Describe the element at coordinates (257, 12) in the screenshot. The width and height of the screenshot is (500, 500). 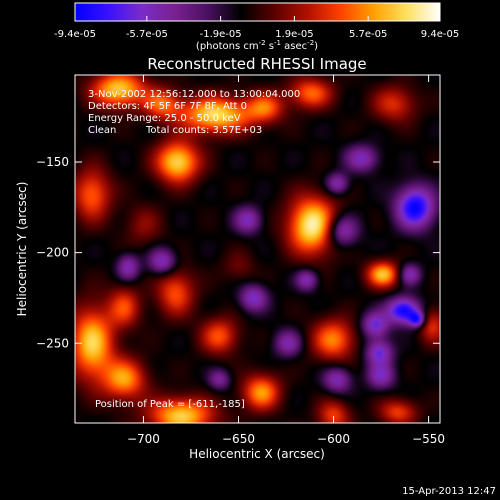
I see `colorbar-gradient` at that location.